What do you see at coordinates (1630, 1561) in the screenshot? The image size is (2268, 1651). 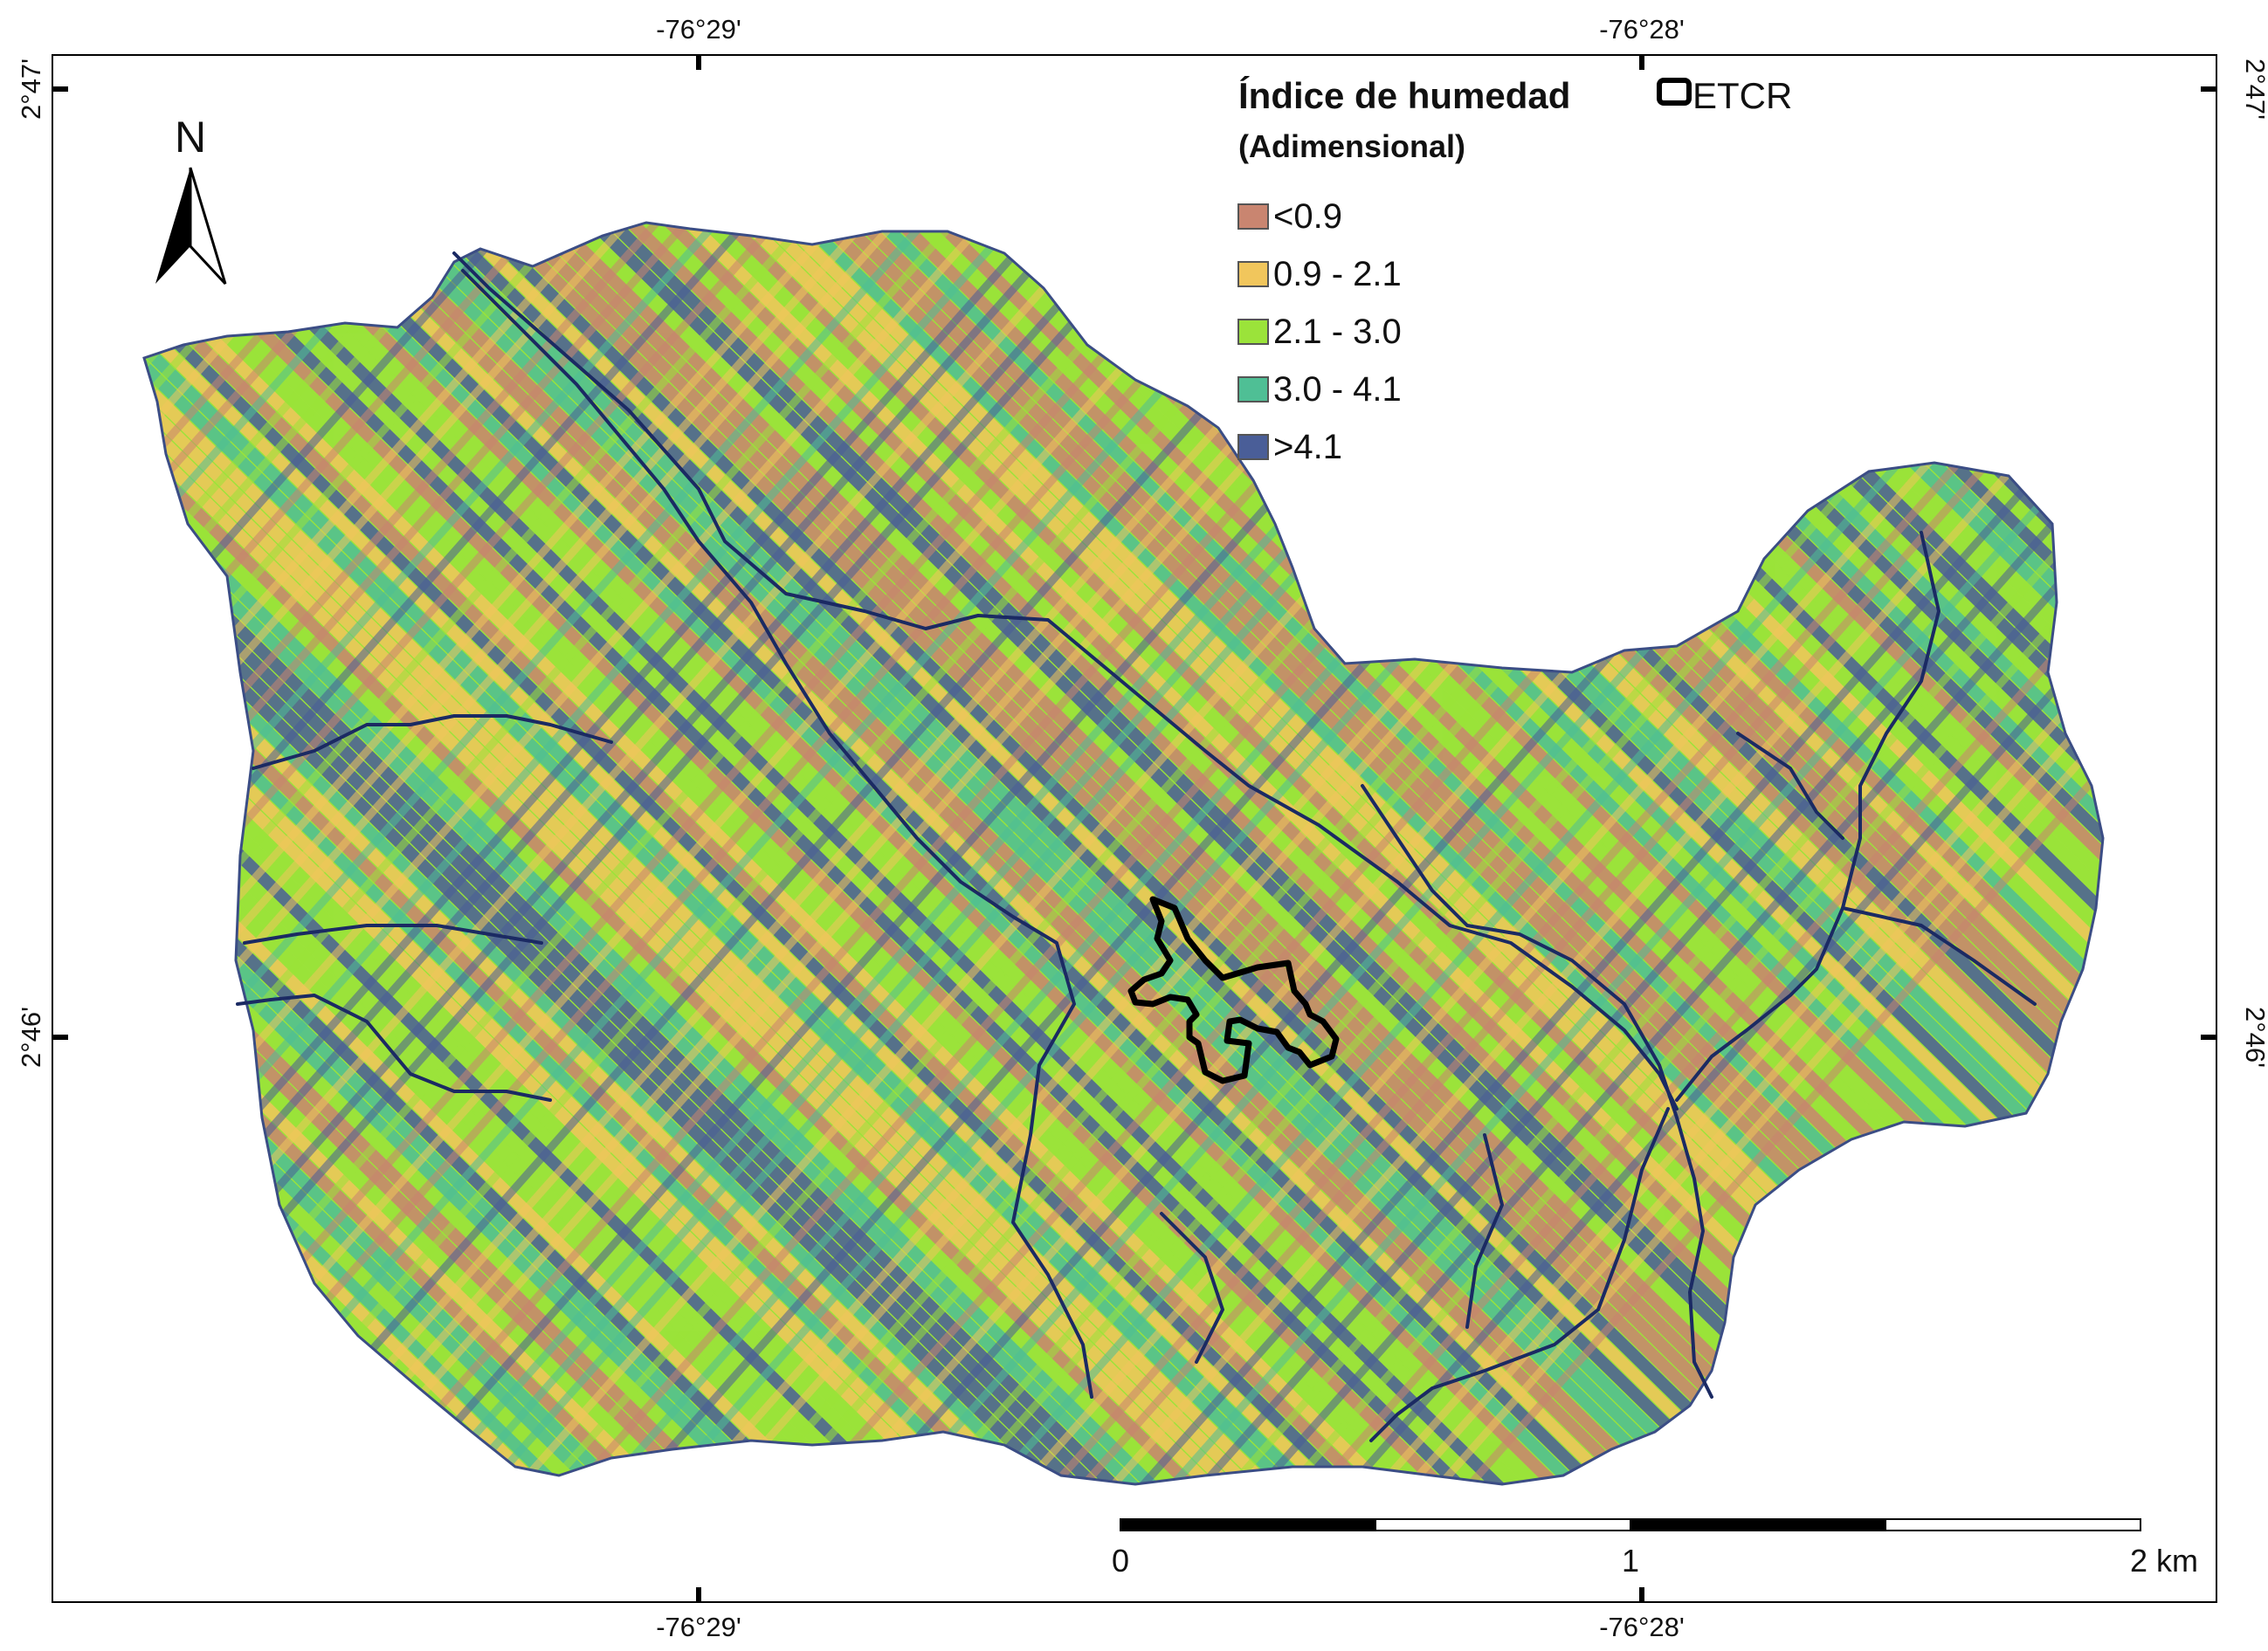 I see `scale-label-1: 1` at bounding box center [1630, 1561].